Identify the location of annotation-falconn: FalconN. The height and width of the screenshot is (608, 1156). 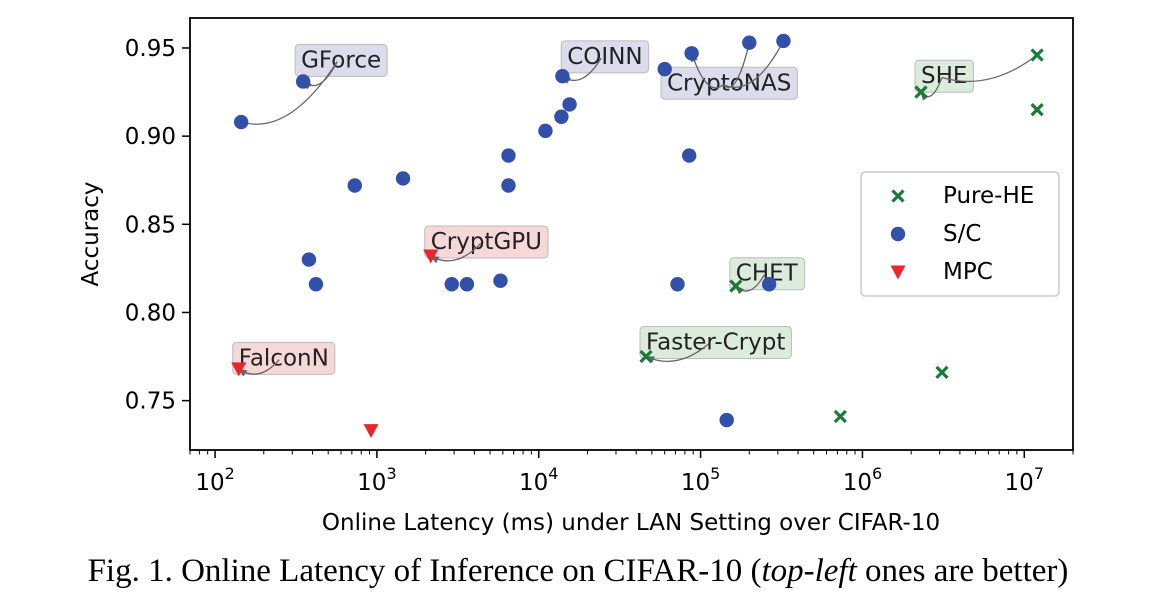
(284, 359).